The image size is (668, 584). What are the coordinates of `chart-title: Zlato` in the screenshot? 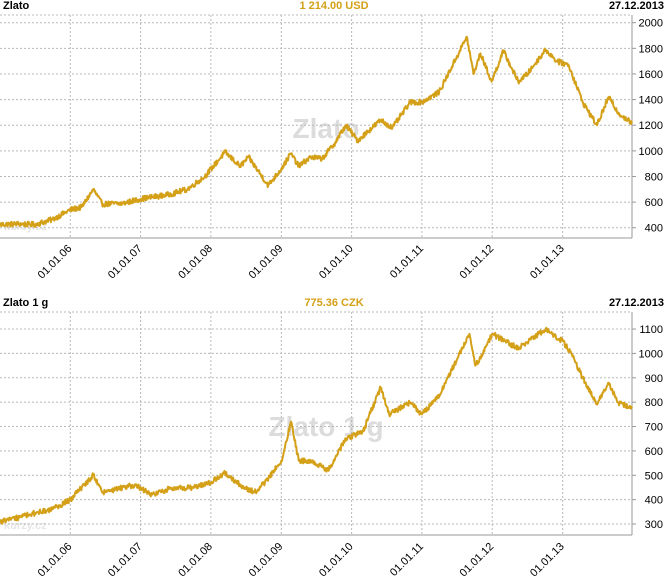 It's located at (16, 6).